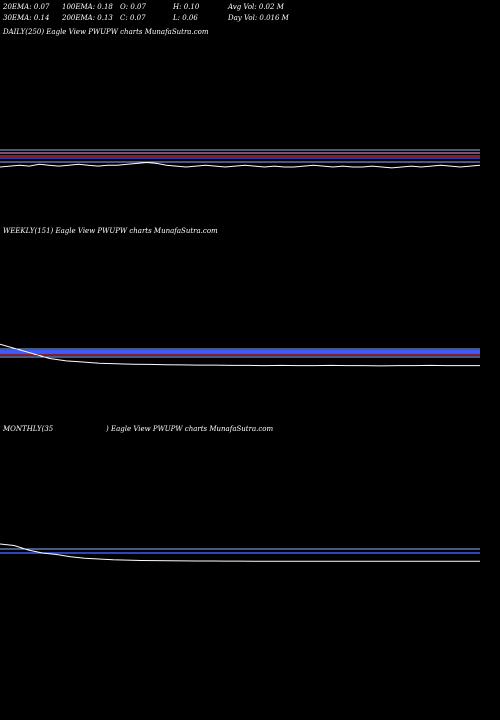 Image resolution: width=500 pixels, height=720 pixels. I want to click on open-value: O: 0.07, so click(133, 7).